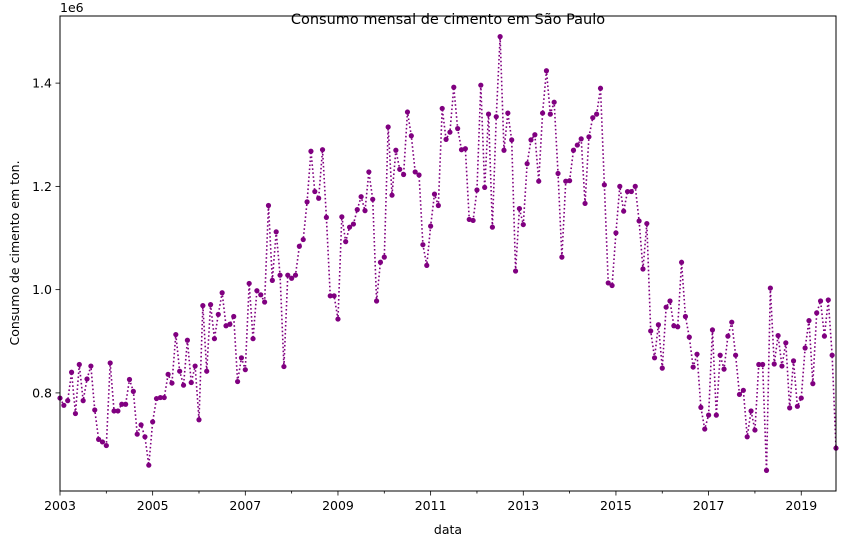  Describe the element at coordinates (42, 289) in the screenshot. I see `y-tick-label: 1.0` at that location.